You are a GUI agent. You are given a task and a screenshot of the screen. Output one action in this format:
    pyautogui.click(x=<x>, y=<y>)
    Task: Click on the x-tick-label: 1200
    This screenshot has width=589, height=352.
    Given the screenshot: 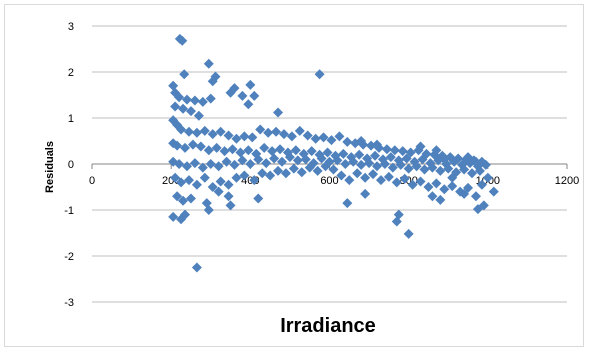 What is the action you would take?
    pyautogui.click(x=567, y=181)
    